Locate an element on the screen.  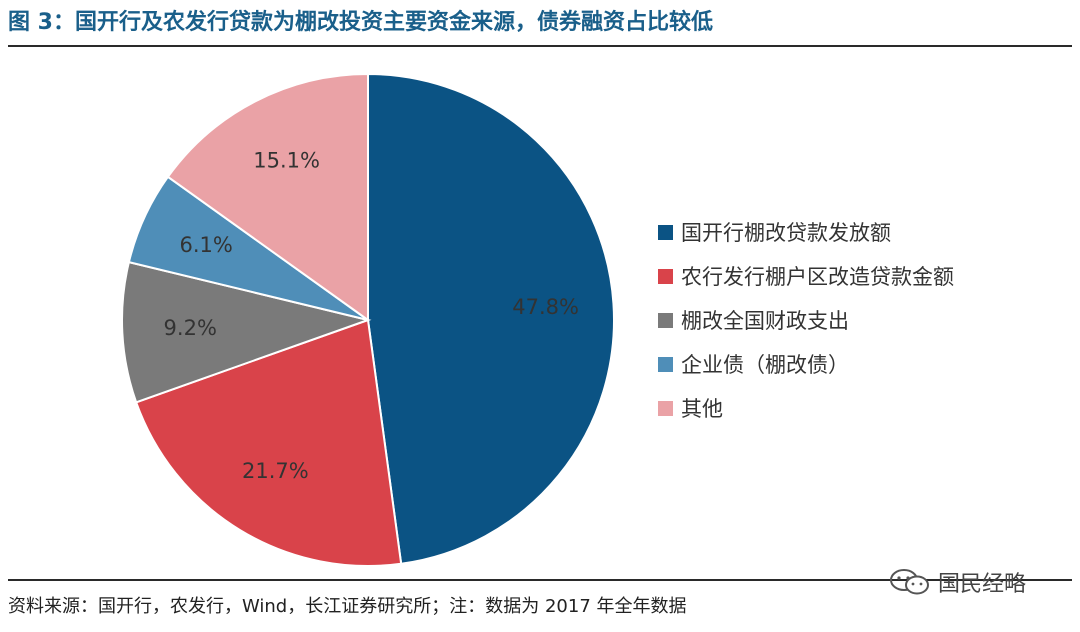
legend-label: 企业债（棚改债） is located at coordinates (765, 365).